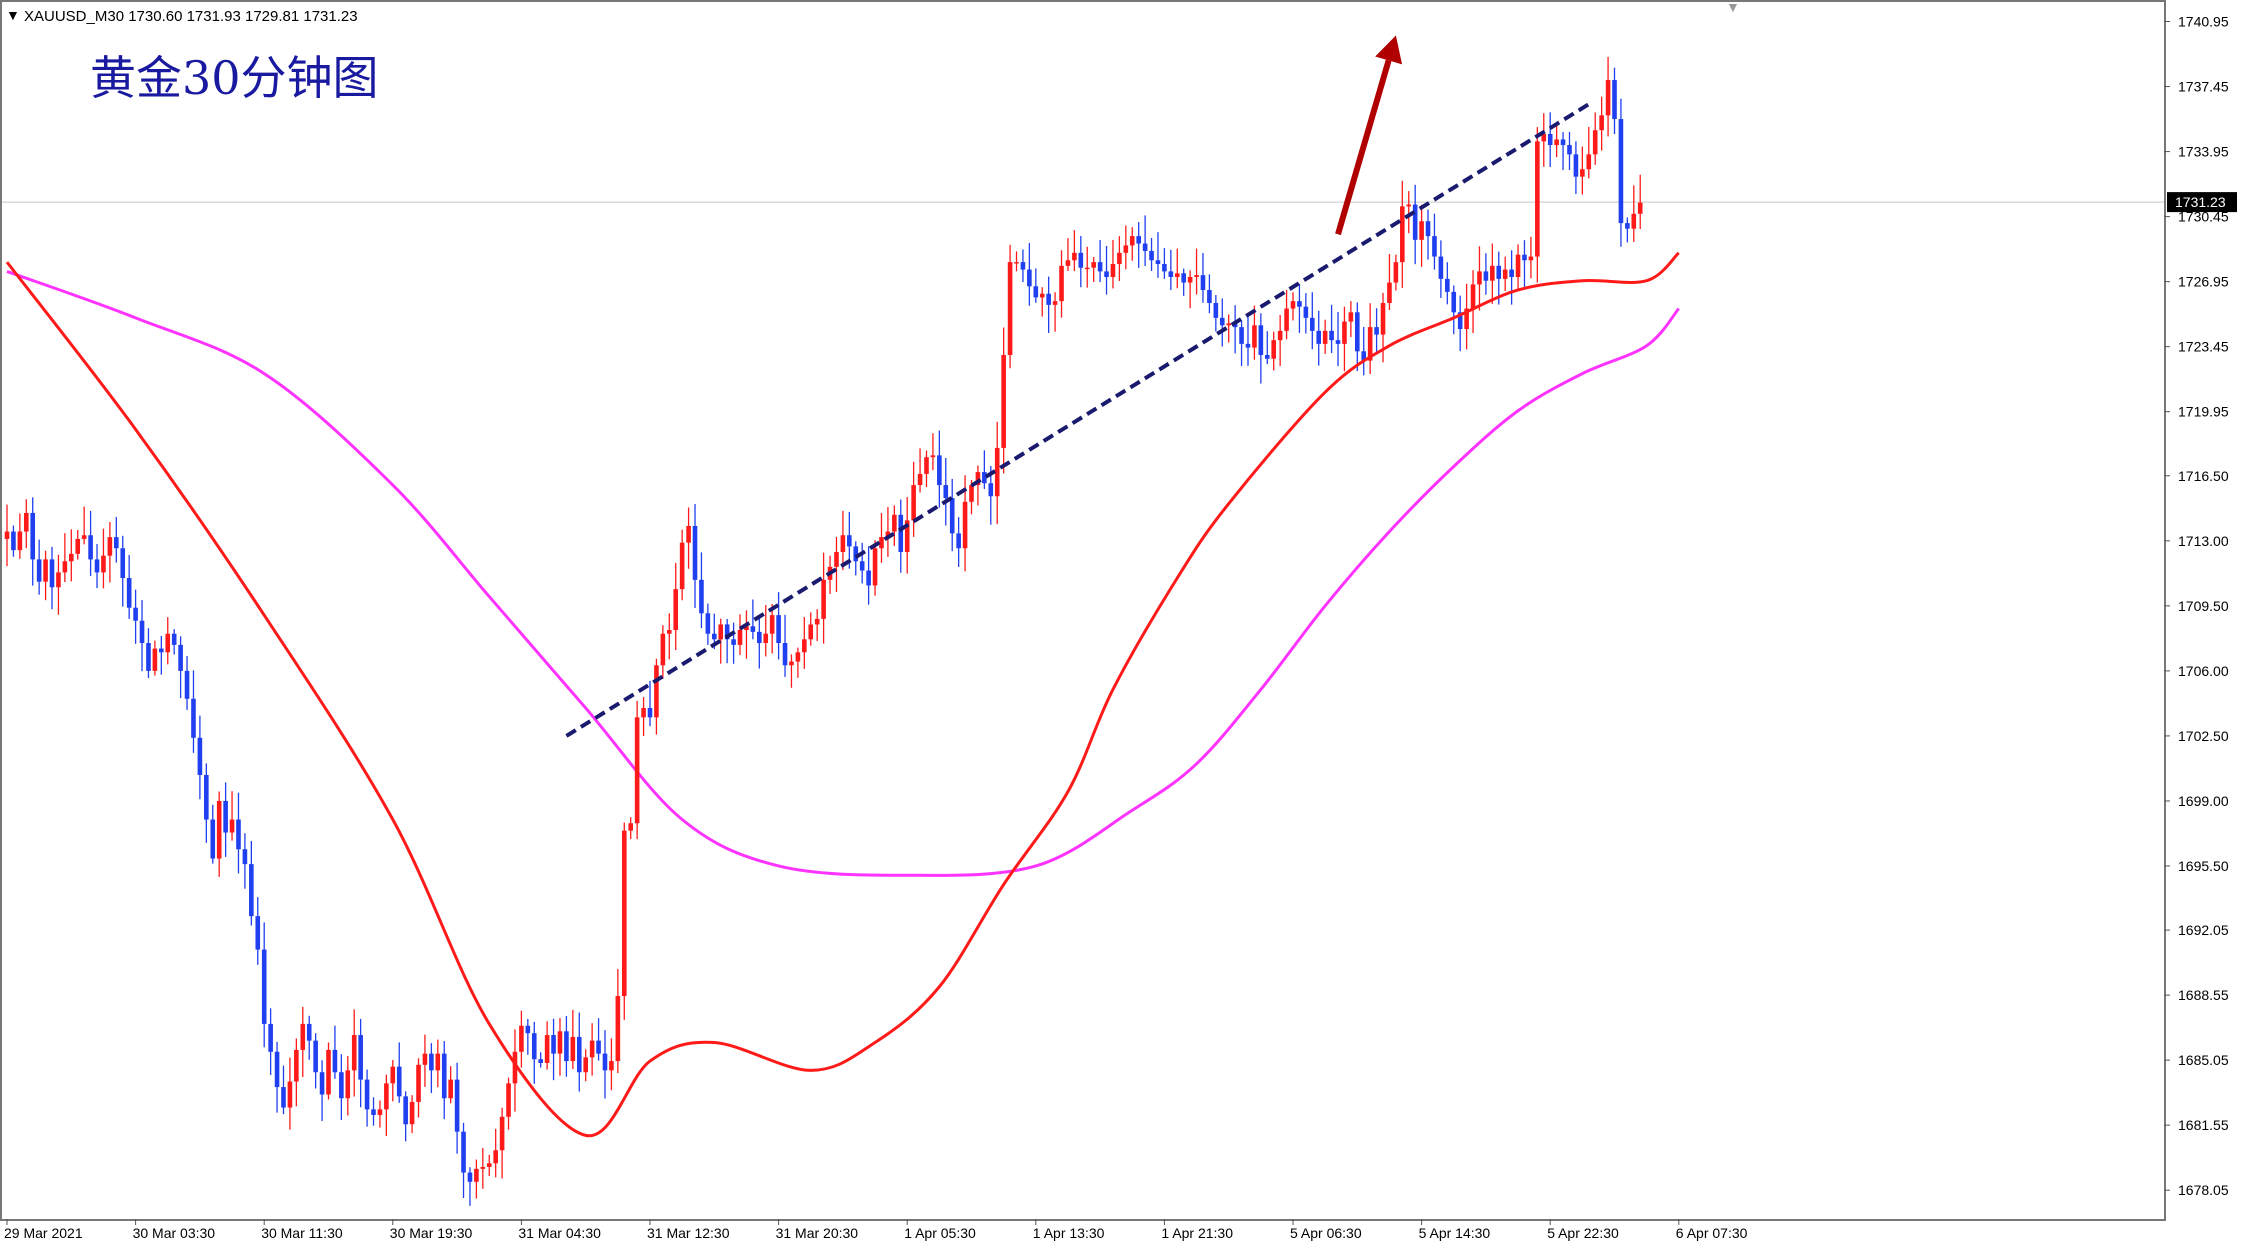 The width and height of the screenshot is (2241, 1255). What do you see at coordinates (2203, 22) in the screenshot?
I see `y-tick-label: 1740.95` at bounding box center [2203, 22].